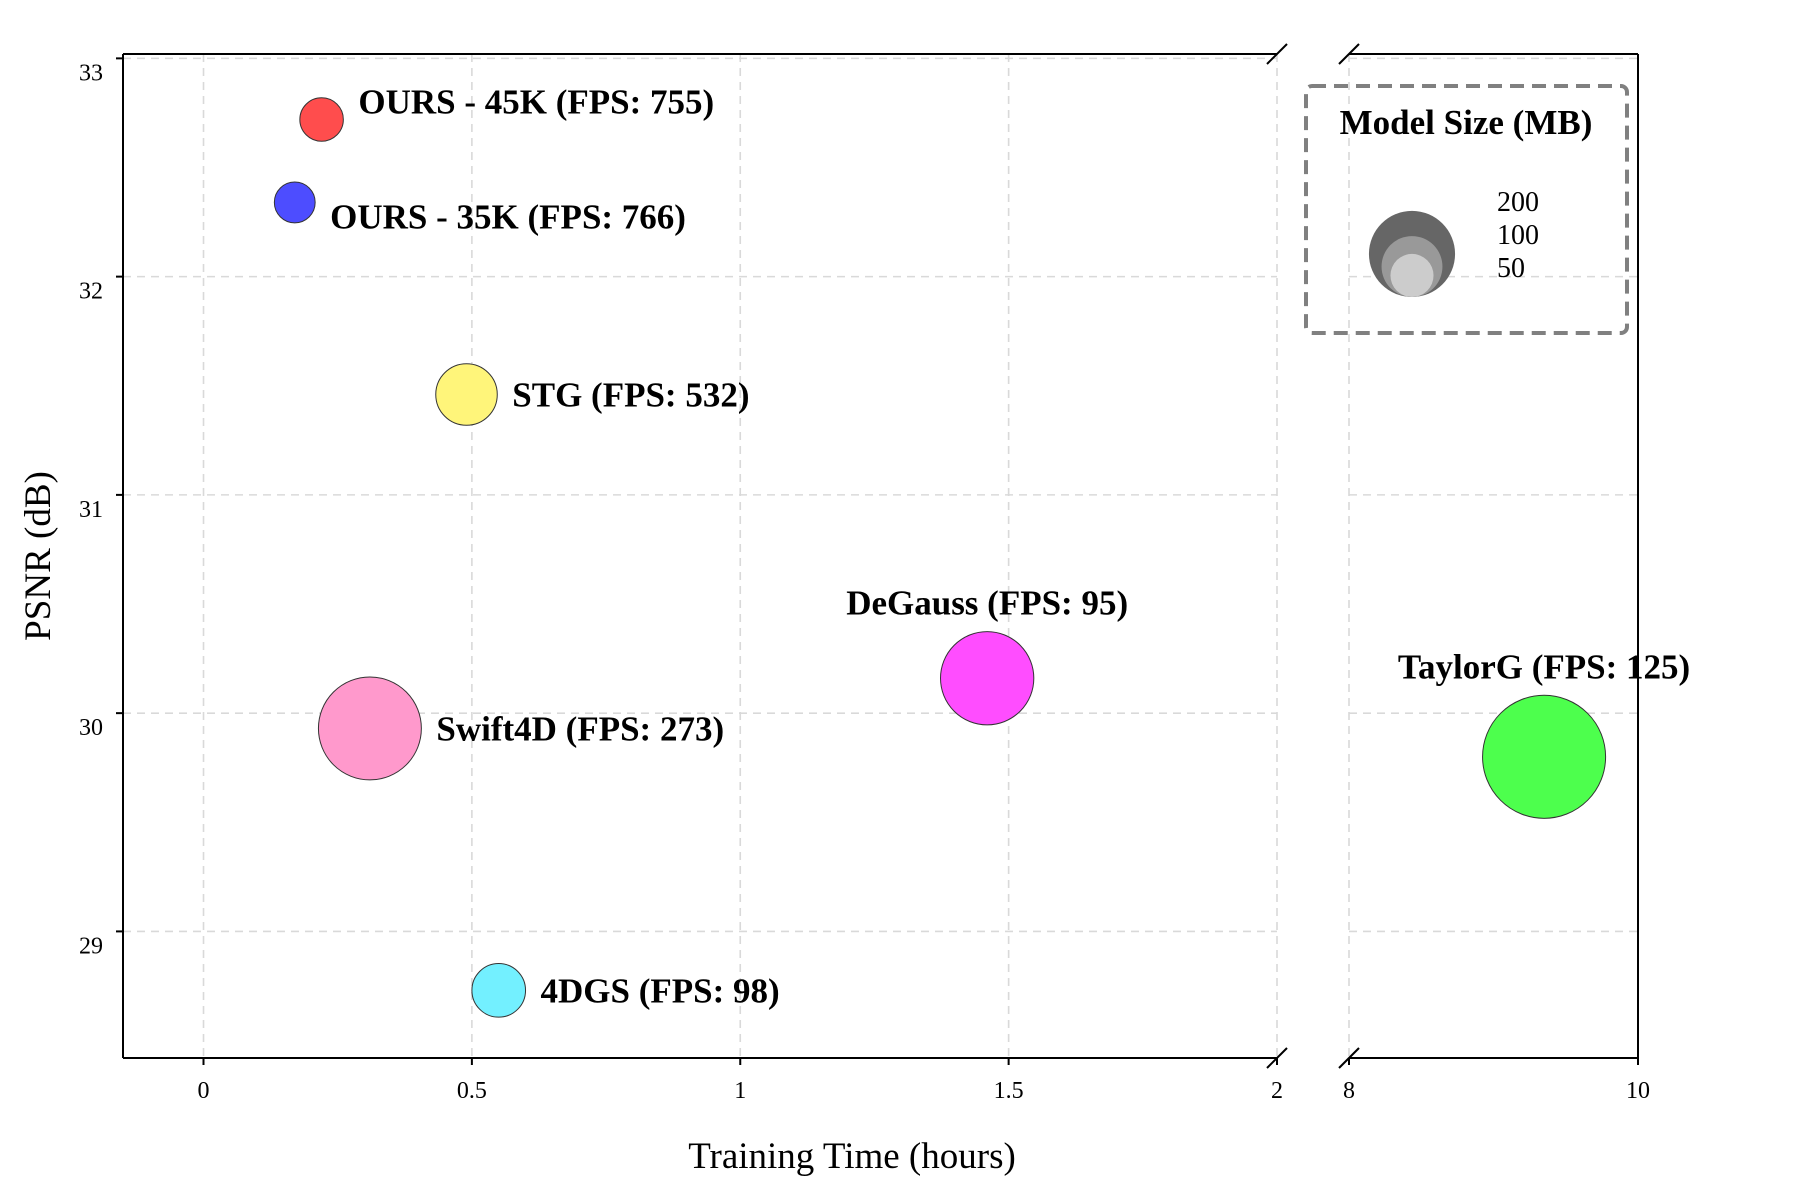  Describe the element at coordinates (1544, 666) in the screenshot. I see `point-label: TaylorG (FPS: 125)` at that location.